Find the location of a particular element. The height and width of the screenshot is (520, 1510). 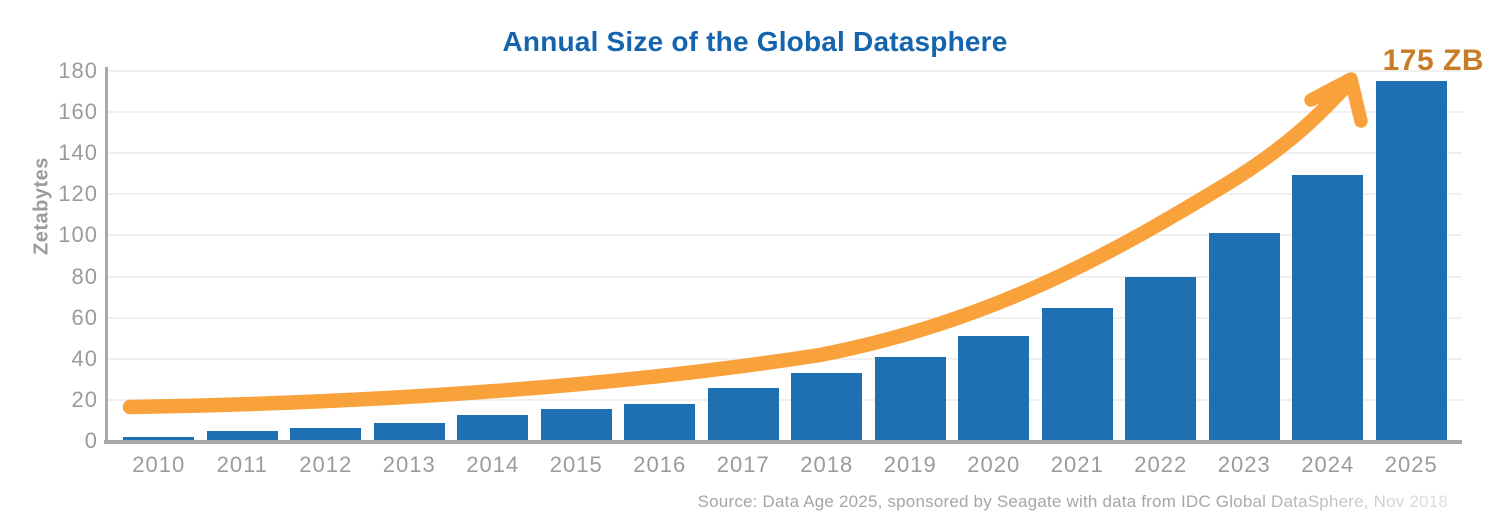

x-tick-label-2023: 2023 is located at coordinates (1244, 464).